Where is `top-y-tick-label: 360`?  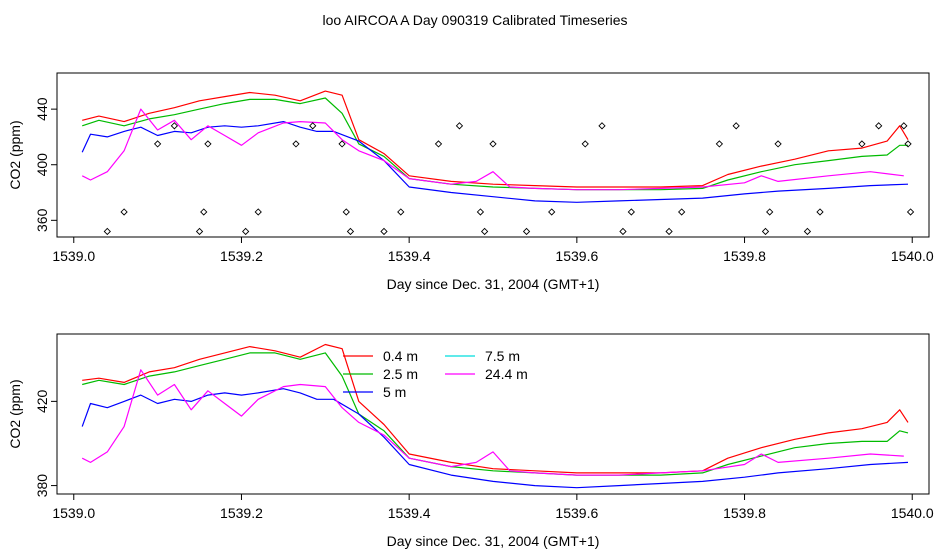
top-y-tick-label: 360 is located at coordinates (42, 220).